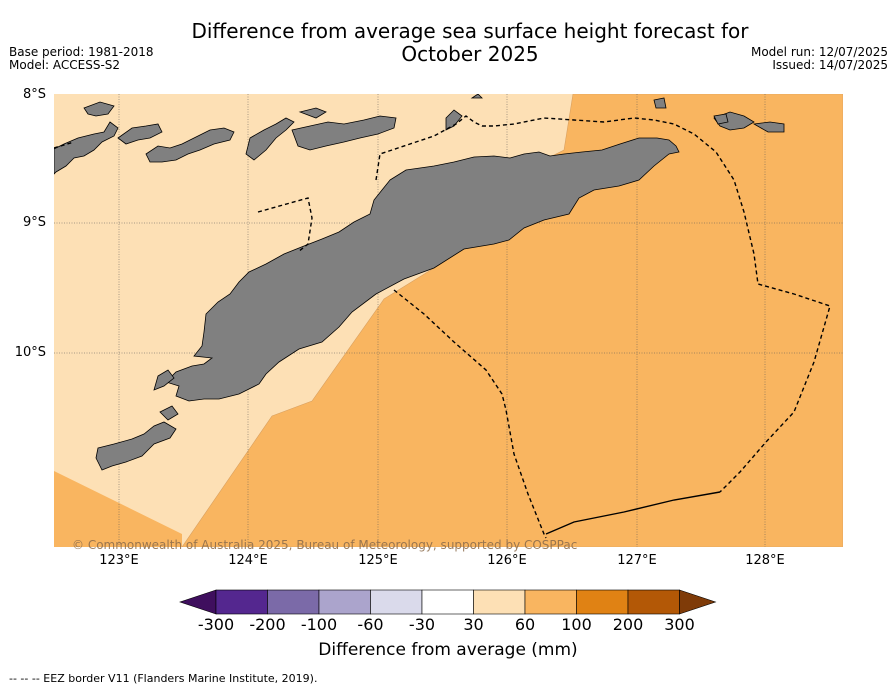 Image resolution: width=896 pixels, height=690 pixels. Describe the element at coordinates (86, 148) in the screenshot. I see `flores-island` at that location.